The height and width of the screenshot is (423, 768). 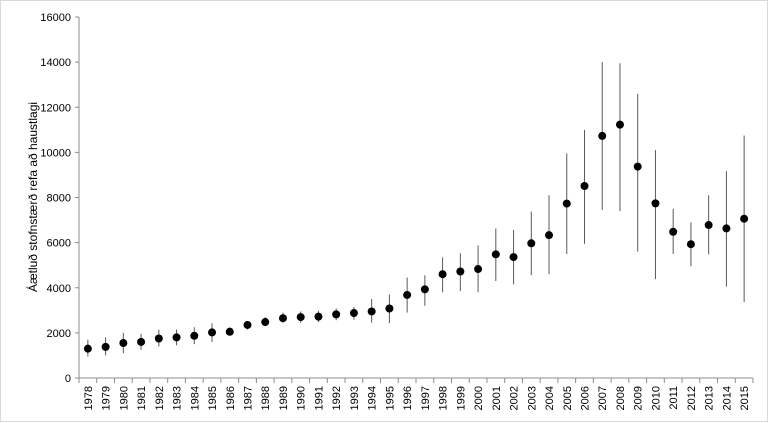 What do you see at coordinates (55, 108) in the screenshot?
I see `y-tick-label: 12000` at bounding box center [55, 108].